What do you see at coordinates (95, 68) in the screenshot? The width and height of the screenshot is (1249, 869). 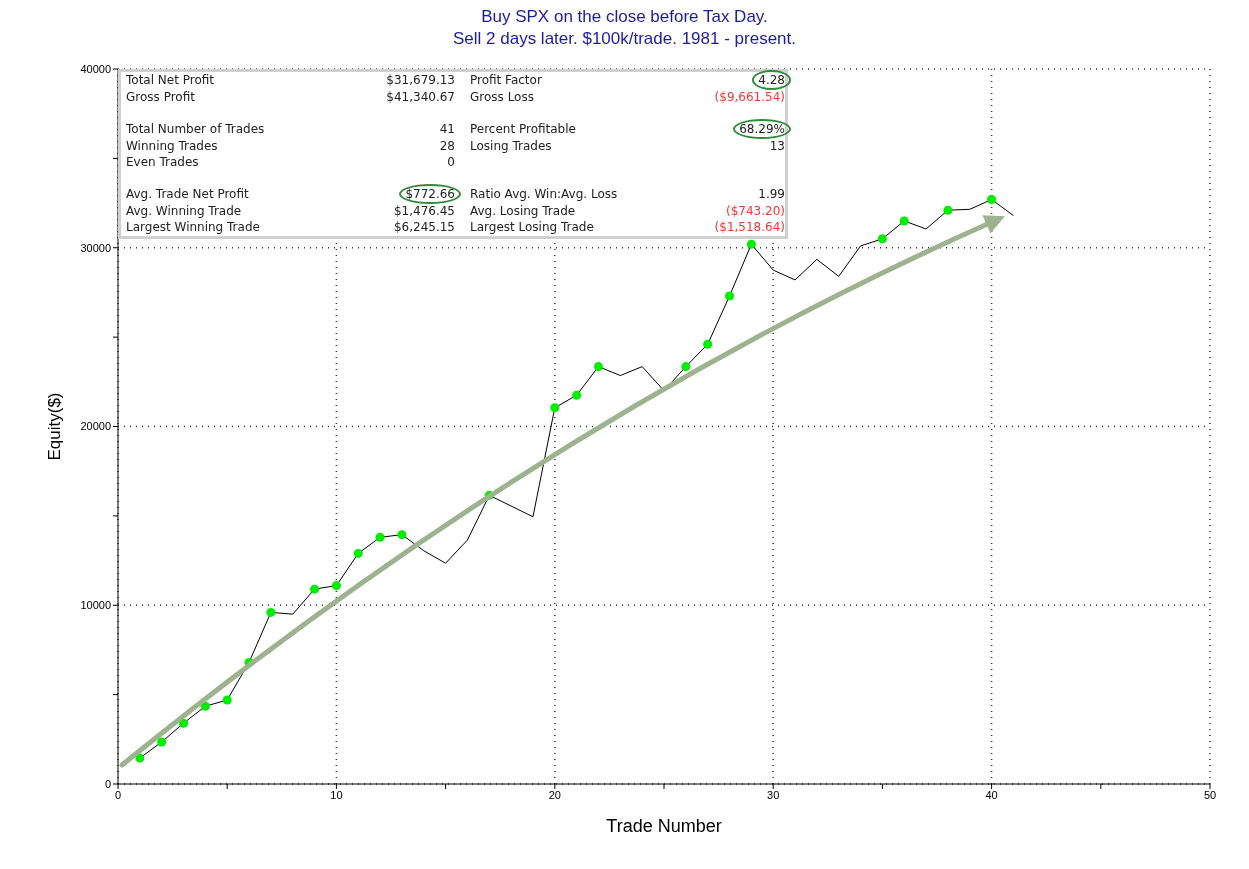 I see `y-tick-label: 40000` at bounding box center [95, 68].